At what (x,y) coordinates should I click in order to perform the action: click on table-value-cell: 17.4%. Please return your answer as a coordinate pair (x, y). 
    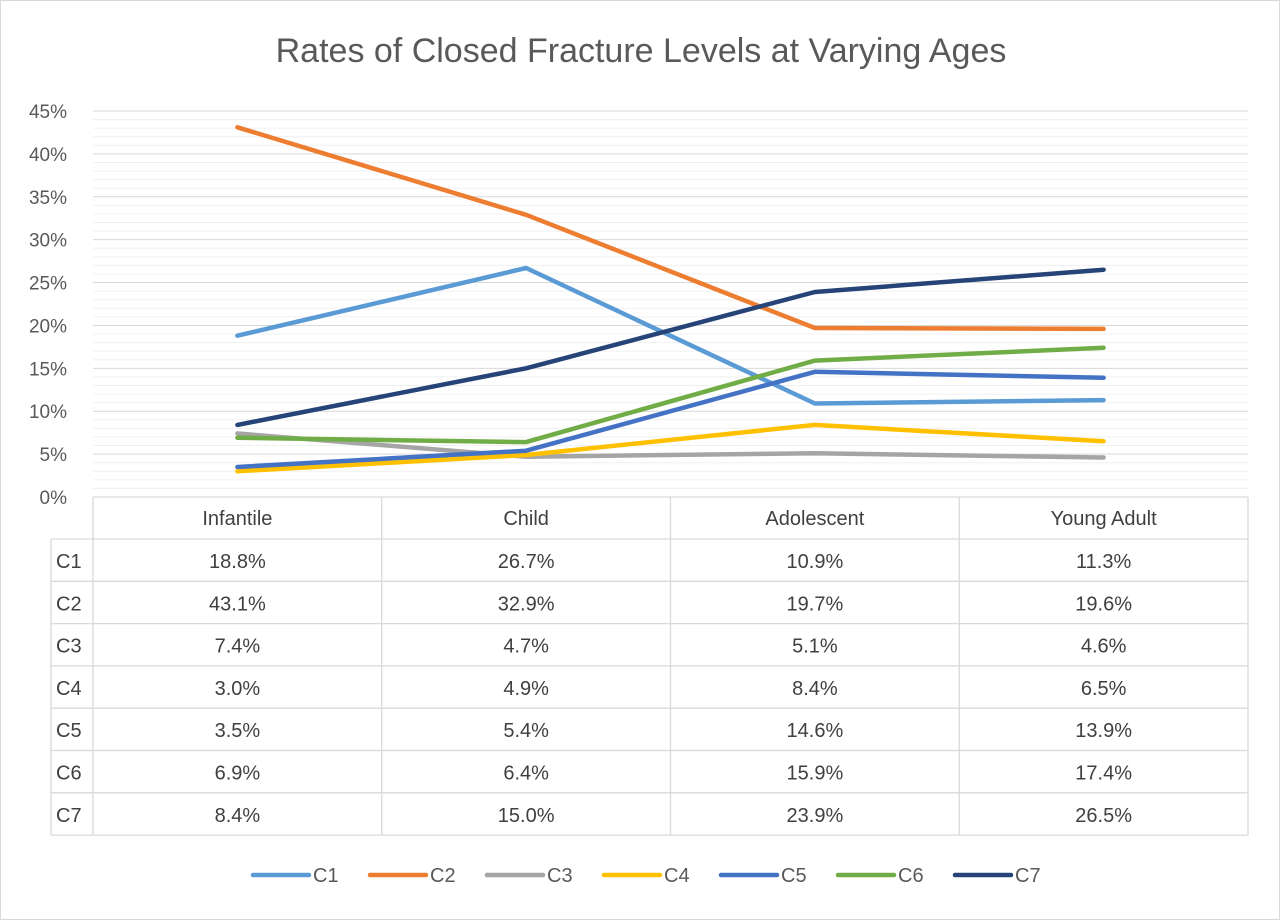
    Looking at the image, I should click on (1103, 774).